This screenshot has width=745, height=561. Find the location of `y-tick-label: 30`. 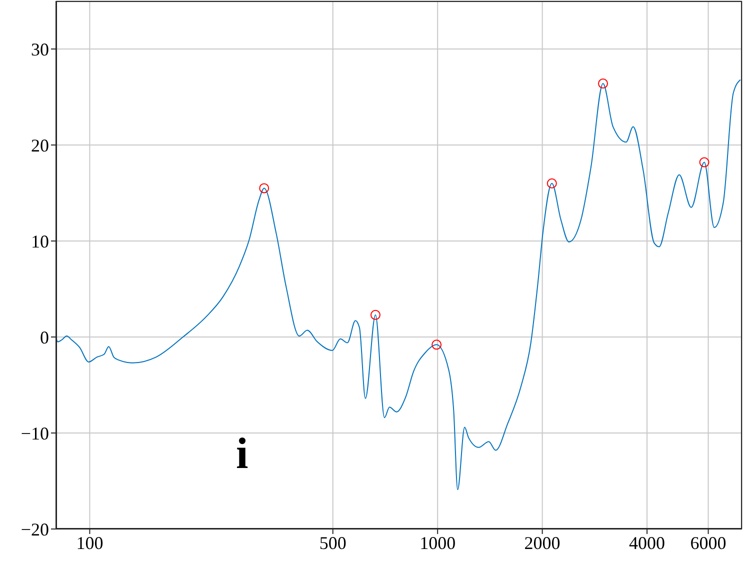

y-tick-label: 30 is located at coordinates (40, 49).